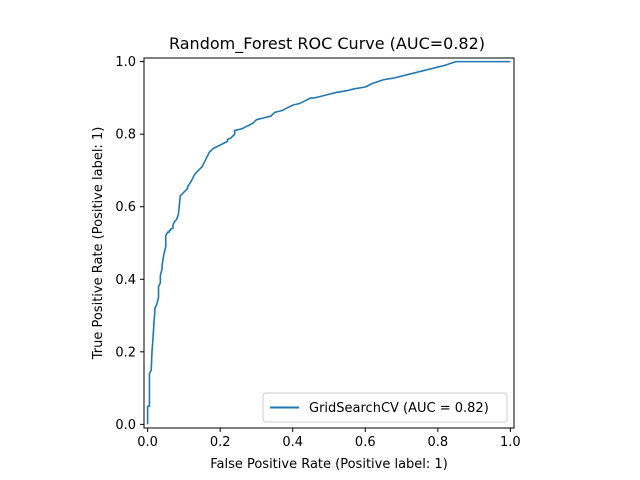 The height and width of the screenshot is (480, 640). I want to click on chart-title: Random_Forest ROC Curve (AUC=0.82), so click(327, 44).